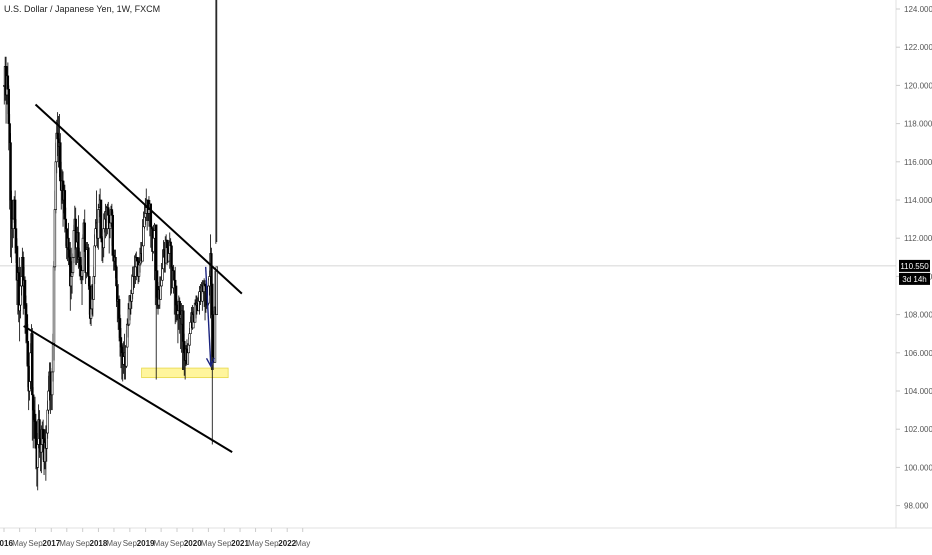 The height and width of the screenshot is (555, 932). I want to click on countdown-tag-bg, so click(914, 278).